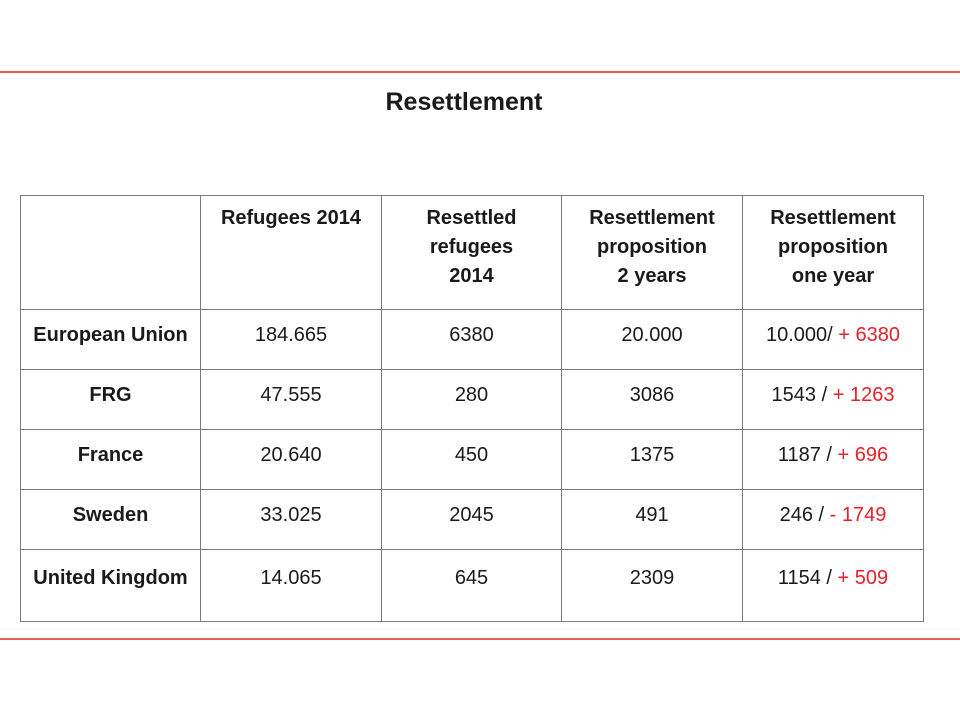 The image size is (960, 720). Describe the element at coordinates (110, 459) in the screenshot. I see `row-label: France` at that location.